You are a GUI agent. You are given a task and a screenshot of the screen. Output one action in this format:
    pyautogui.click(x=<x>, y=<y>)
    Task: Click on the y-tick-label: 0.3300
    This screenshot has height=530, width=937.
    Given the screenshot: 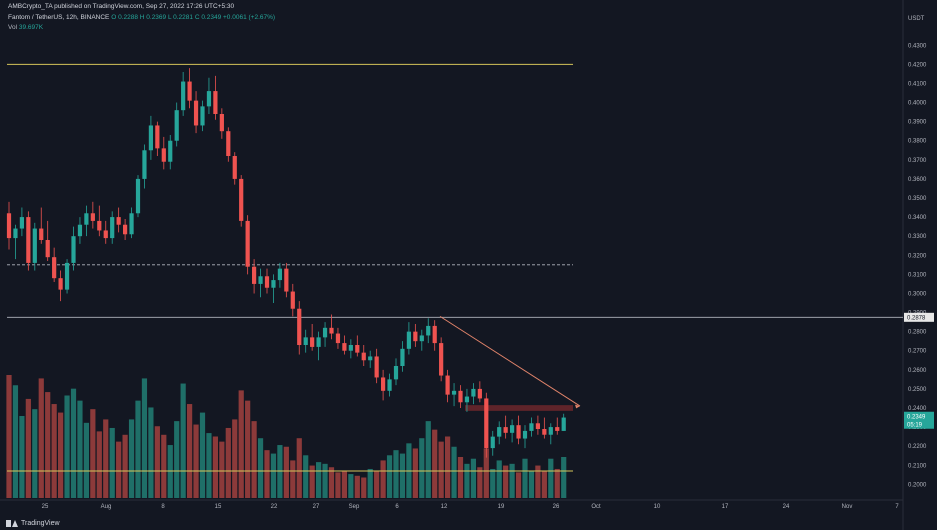 What is the action you would take?
    pyautogui.click(x=917, y=237)
    